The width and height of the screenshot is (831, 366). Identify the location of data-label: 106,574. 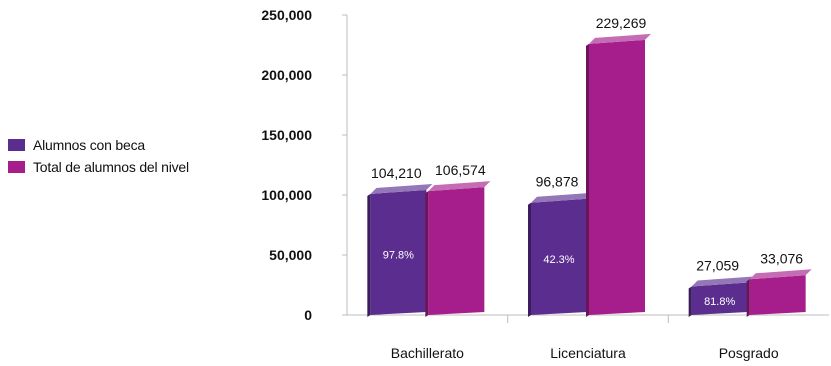
(460, 170).